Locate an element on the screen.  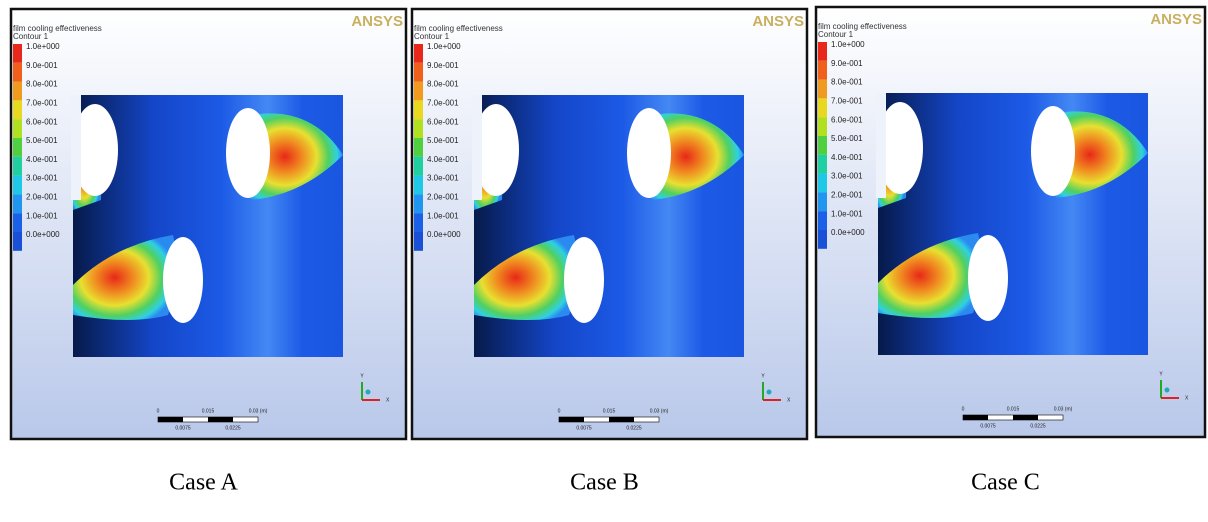
legend-title: film cooling effectiveness is located at coordinates (57, 28).